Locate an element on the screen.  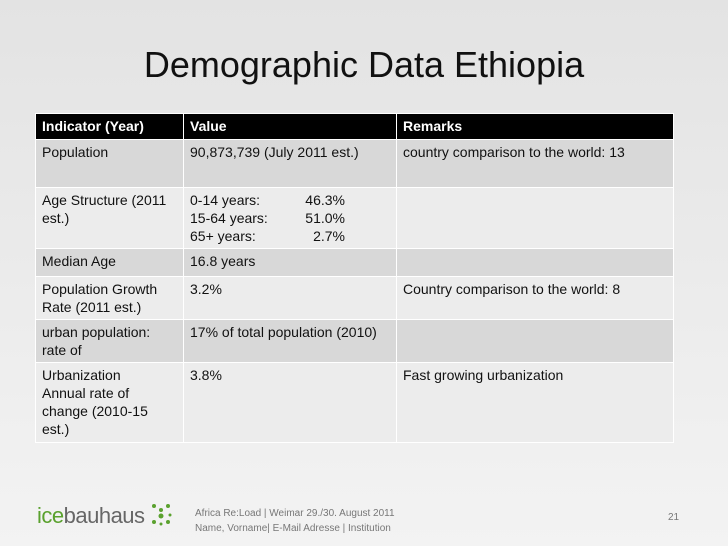
logo-suffix: bauhaus is located at coordinates (104, 515).